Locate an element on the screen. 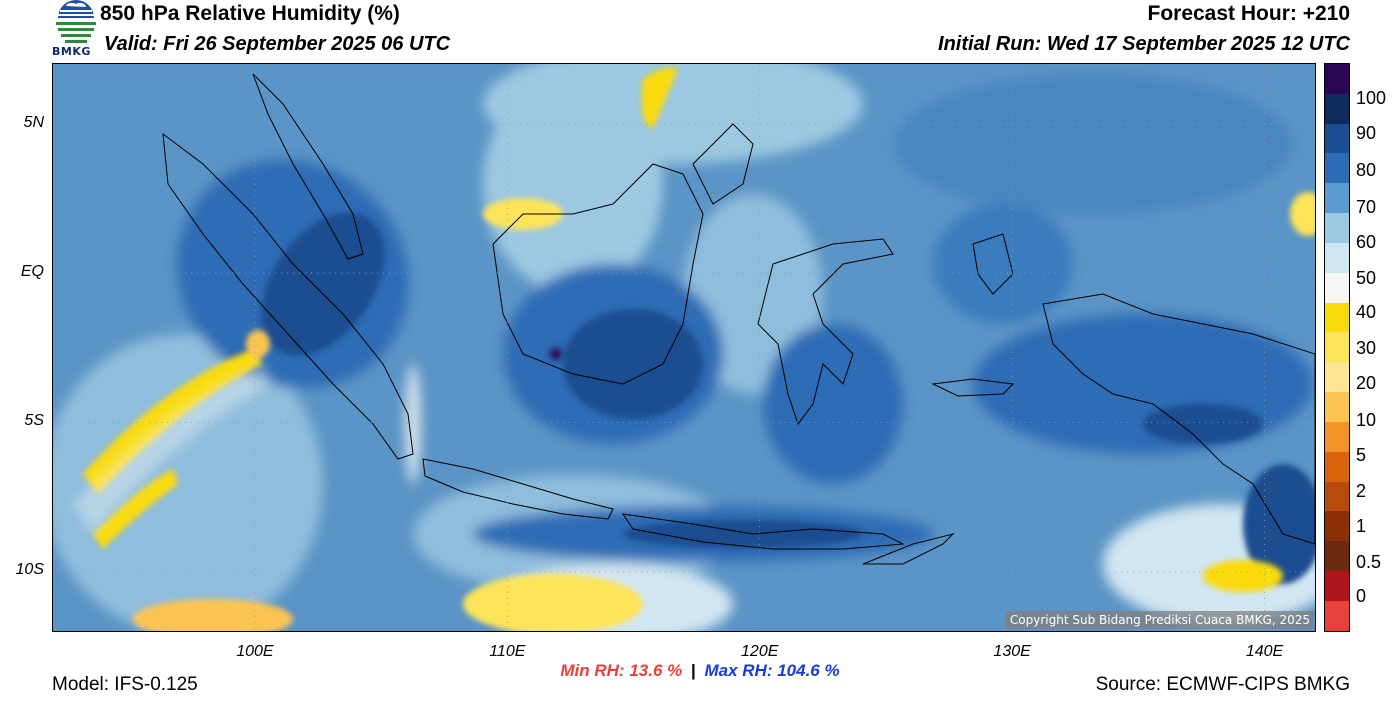 The image size is (1400, 709). chart-title: 850 hPa Relative Humidity (%) is located at coordinates (250, 13).